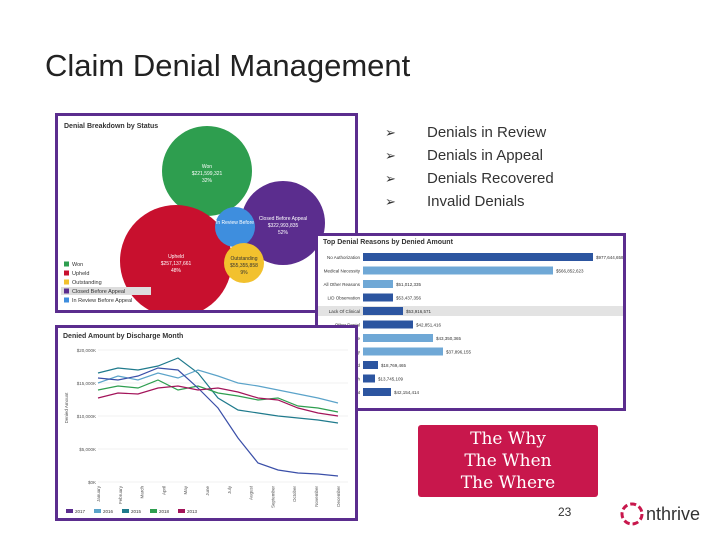  Describe the element at coordinates (609, 257) in the screenshot. I see `bar-value: $977,644,658` at that location.